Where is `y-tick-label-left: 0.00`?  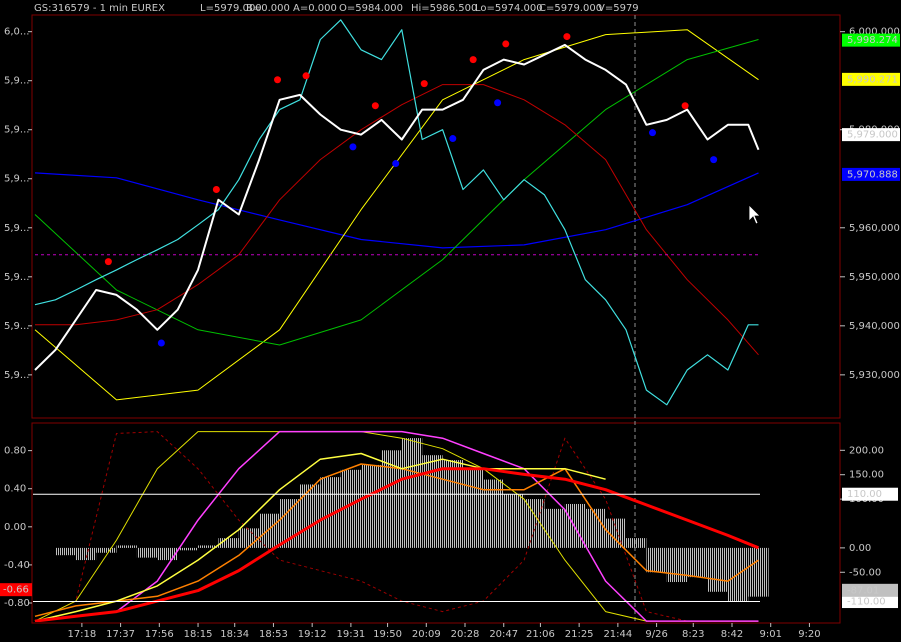 y-tick-label-left: 0.00 is located at coordinates (15, 527).